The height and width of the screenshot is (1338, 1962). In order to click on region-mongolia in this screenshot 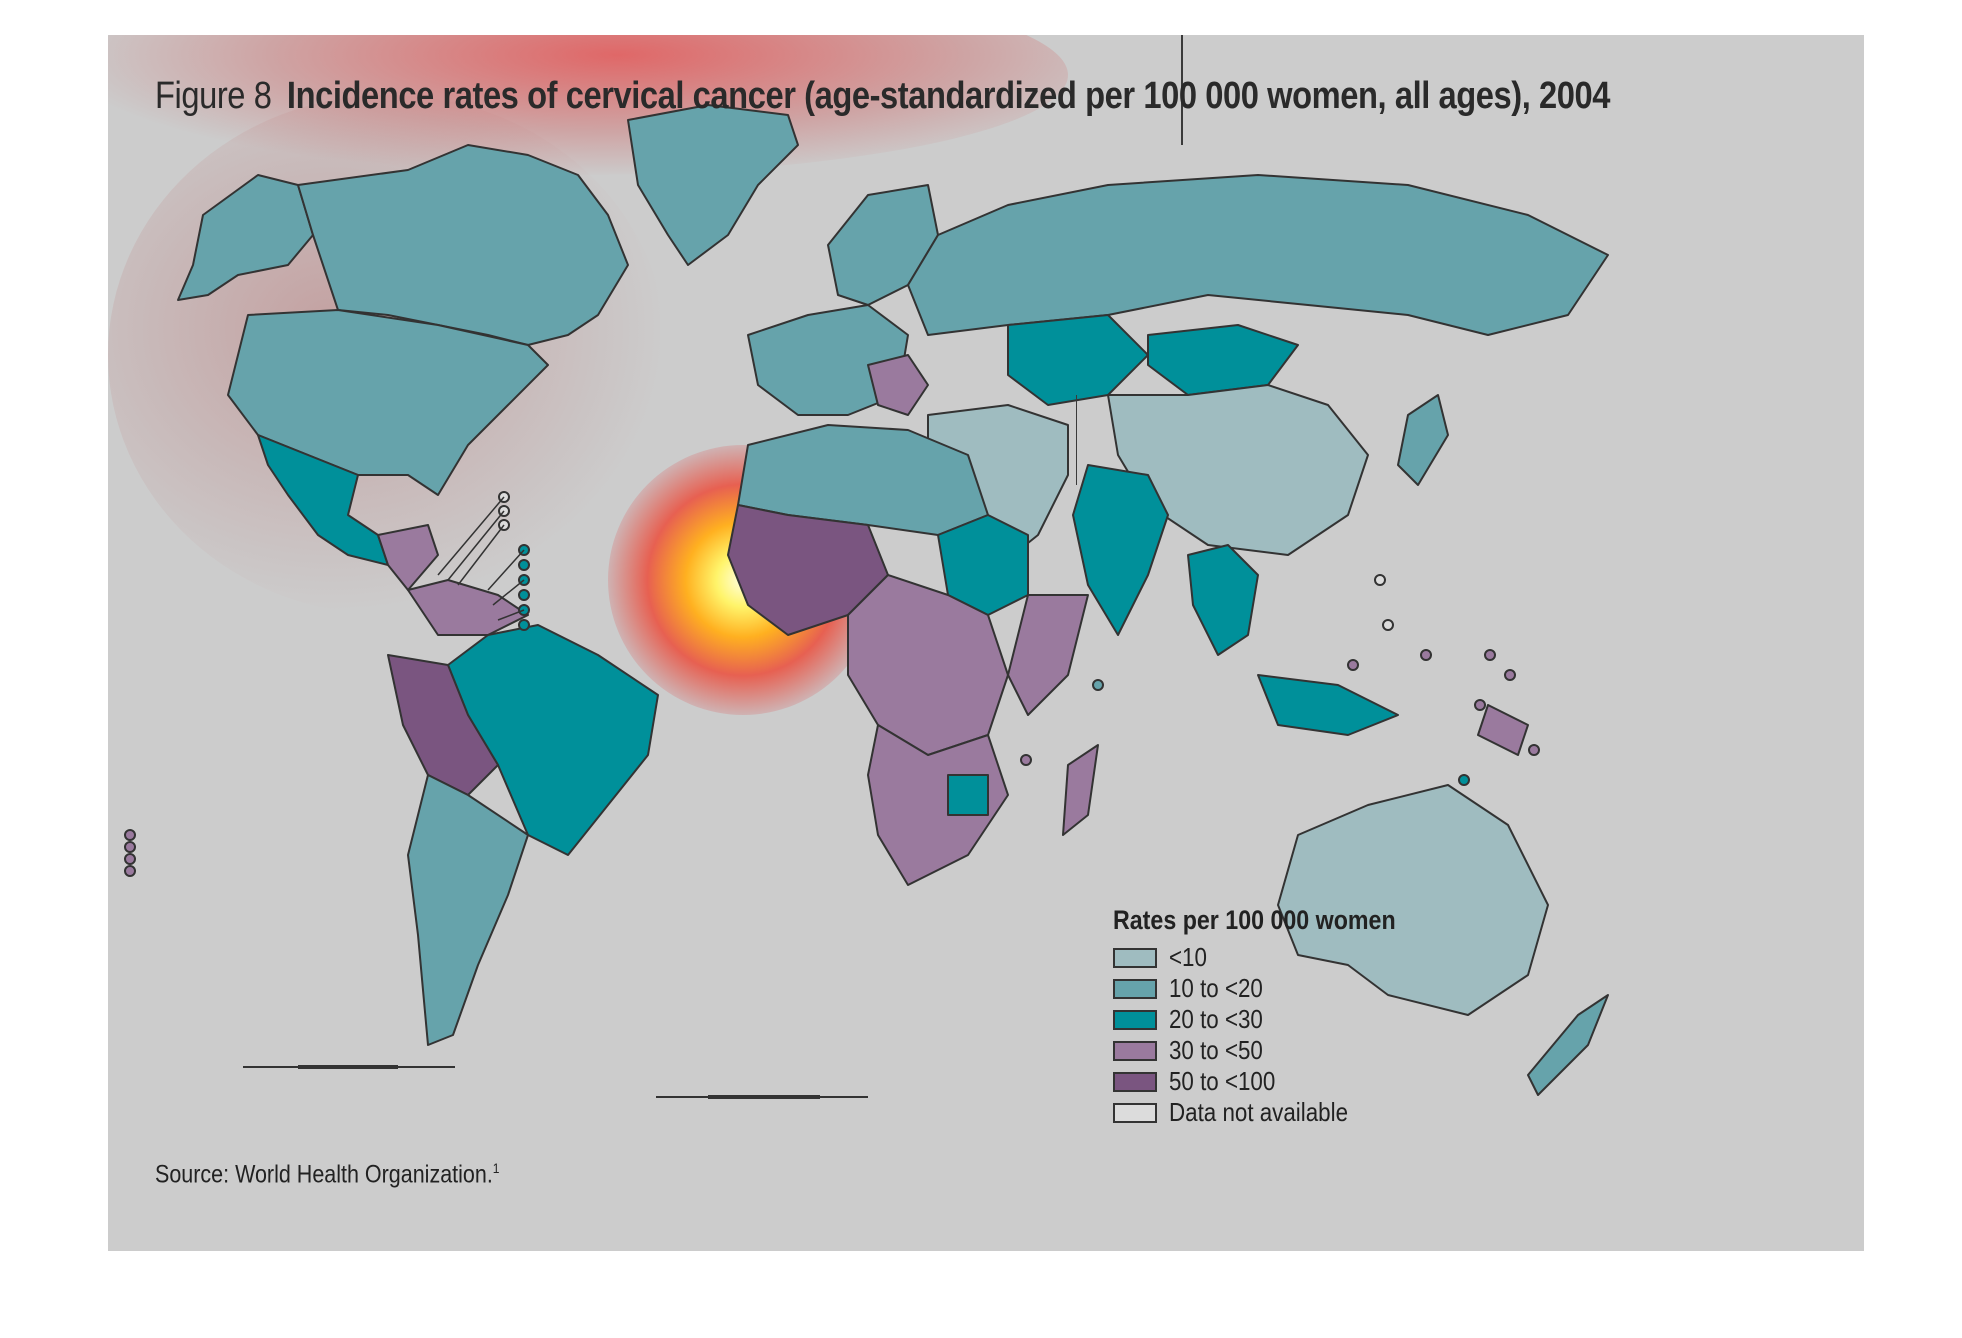, I will do `click(1223, 360)`.